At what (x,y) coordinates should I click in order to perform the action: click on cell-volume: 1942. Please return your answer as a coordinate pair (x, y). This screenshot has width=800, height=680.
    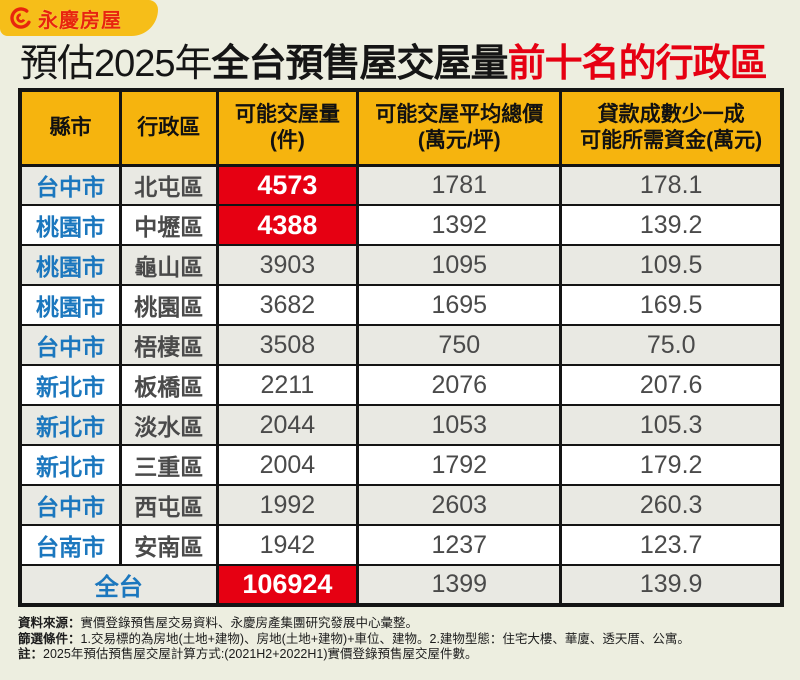
    Looking at the image, I should click on (287, 545).